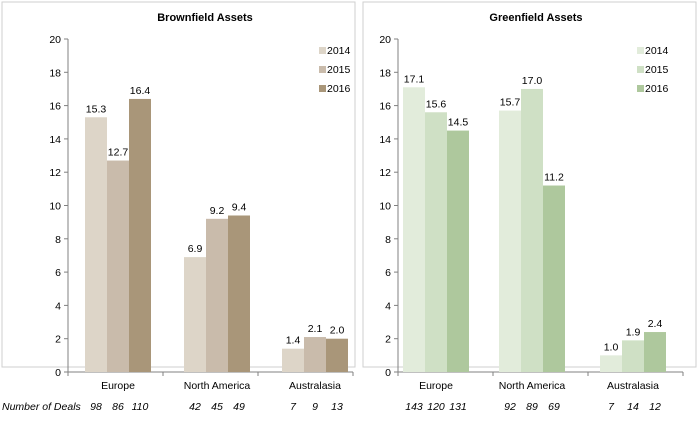 The image size is (698, 427). I want to click on data-label: 15.7, so click(510, 103).